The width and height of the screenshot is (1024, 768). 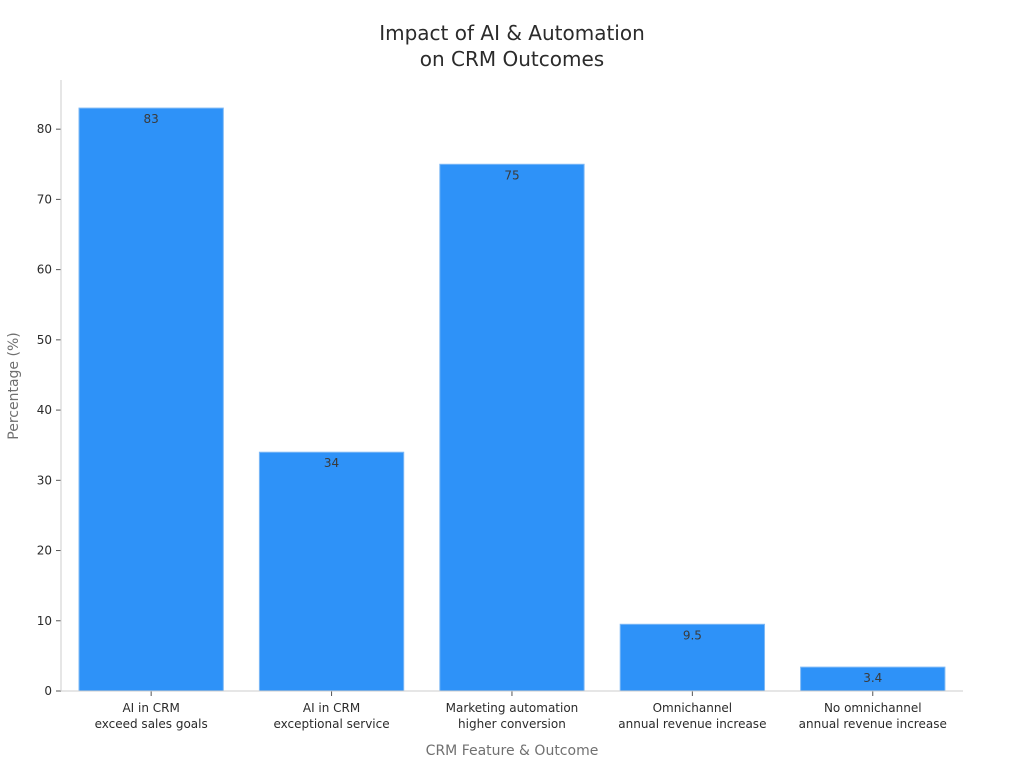 What do you see at coordinates (331, 724) in the screenshot?
I see `x-tick-label: exceptional service` at bounding box center [331, 724].